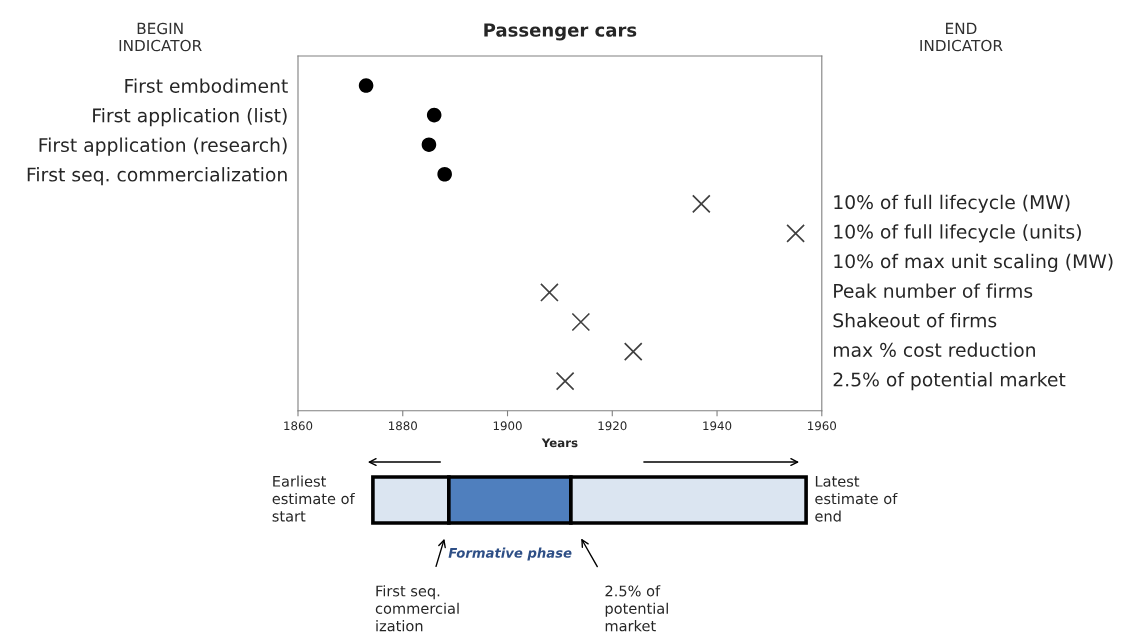  I want to click on chart-title: Passenger cars, so click(560, 32).